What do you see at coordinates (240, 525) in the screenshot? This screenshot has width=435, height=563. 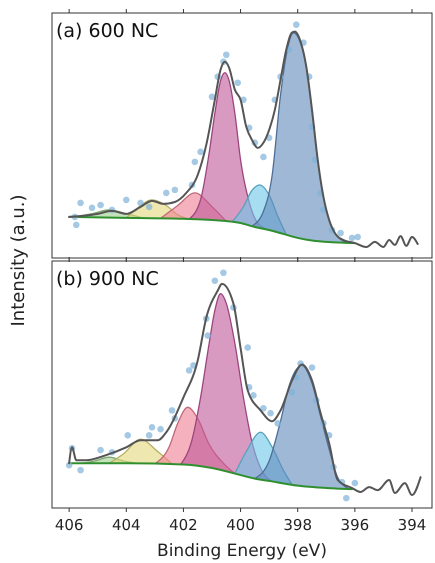 I see `x-tick-label: 400` at bounding box center [240, 525].